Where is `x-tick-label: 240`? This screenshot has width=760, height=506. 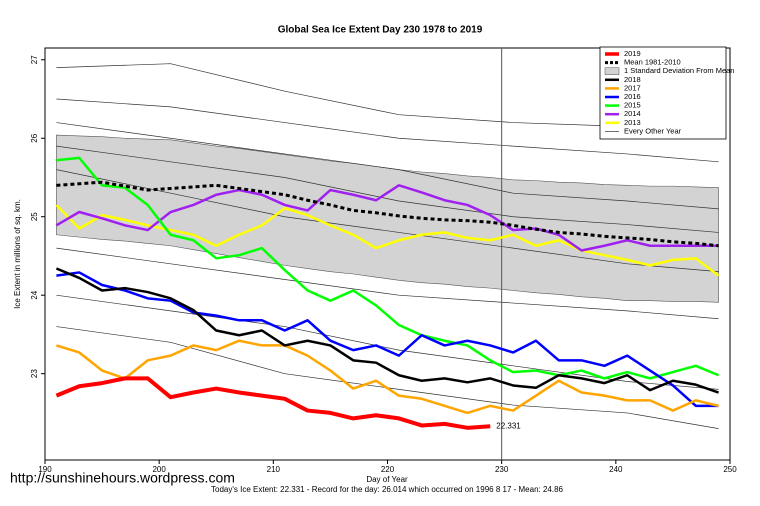 x-tick-label: 240 is located at coordinates (616, 469).